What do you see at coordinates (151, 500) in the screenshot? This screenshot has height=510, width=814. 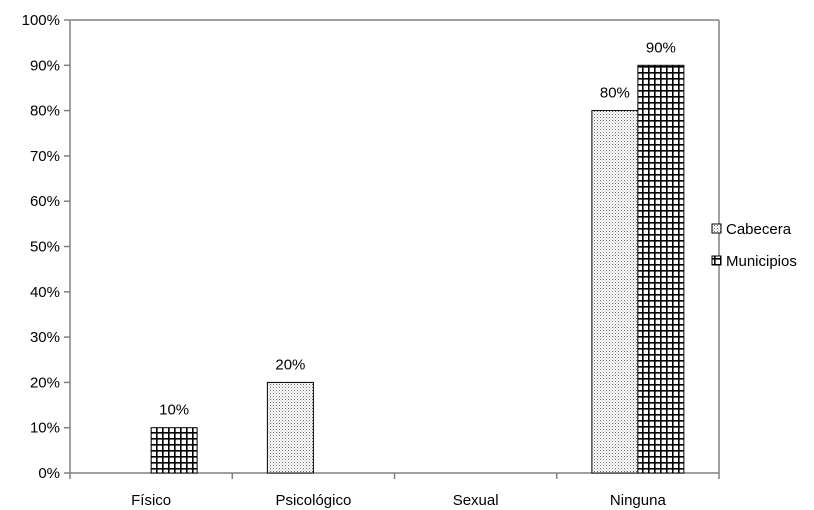 I see `x-tick-label: Físico` at bounding box center [151, 500].